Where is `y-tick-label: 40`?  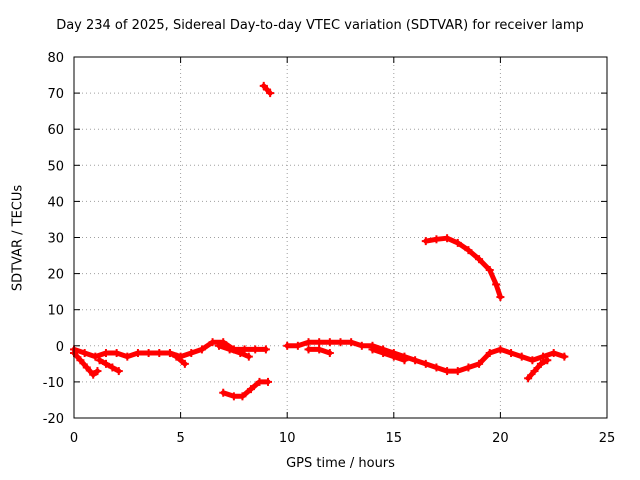 y-tick-label: 40 is located at coordinates (55, 202).